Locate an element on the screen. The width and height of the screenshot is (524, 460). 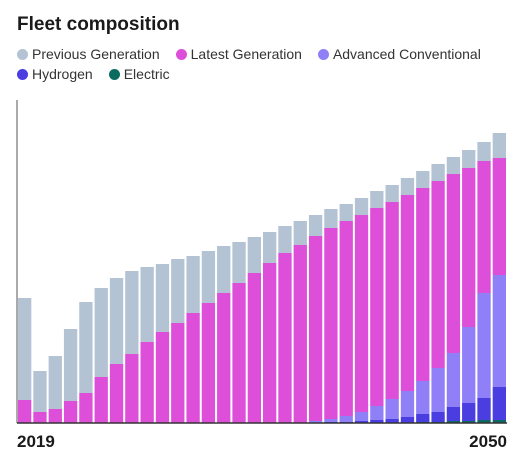
x-tick-label: 2050 is located at coordinates (488, 441).